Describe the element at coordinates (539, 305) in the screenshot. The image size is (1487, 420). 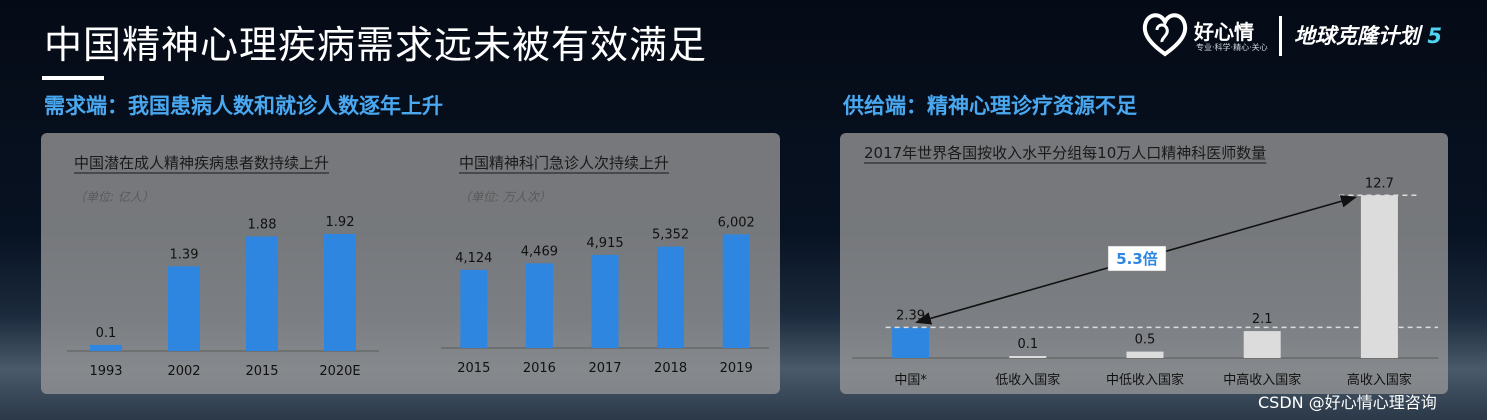
I see `bar-2016` at that location.